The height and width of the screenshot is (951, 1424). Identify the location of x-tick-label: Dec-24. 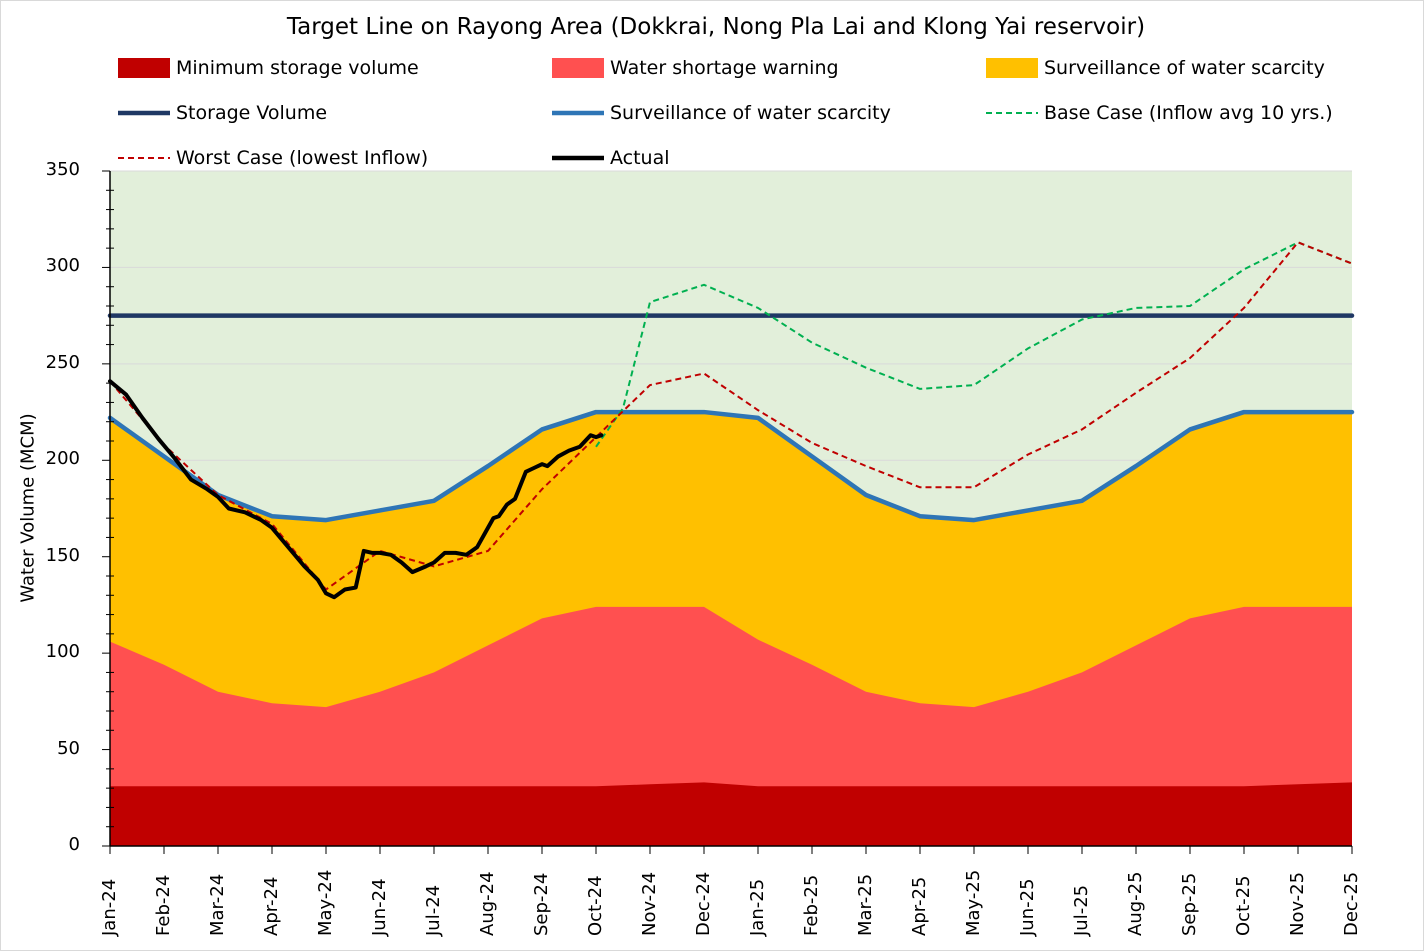
(703, 903).